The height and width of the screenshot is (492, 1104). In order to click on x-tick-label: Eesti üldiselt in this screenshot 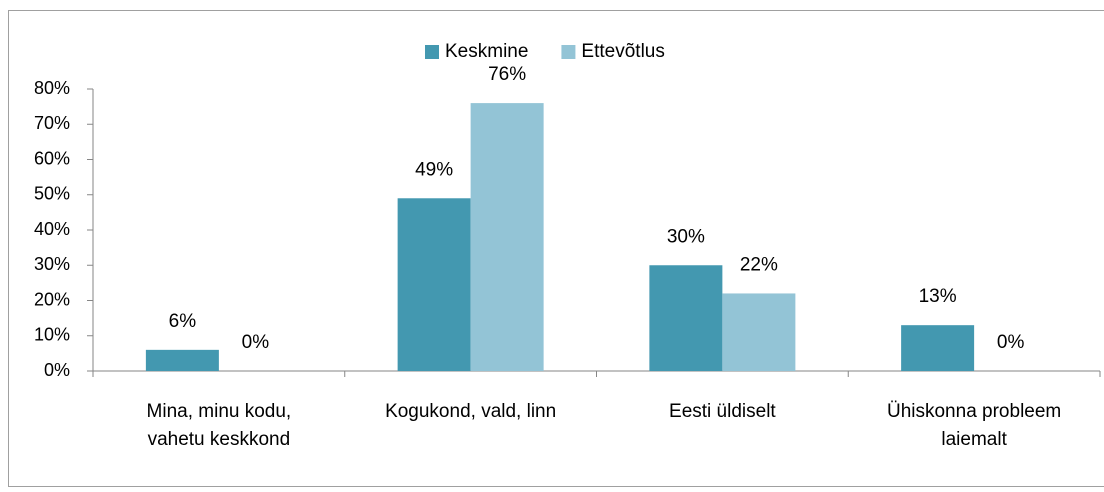, I will do `click(722, 411)`.